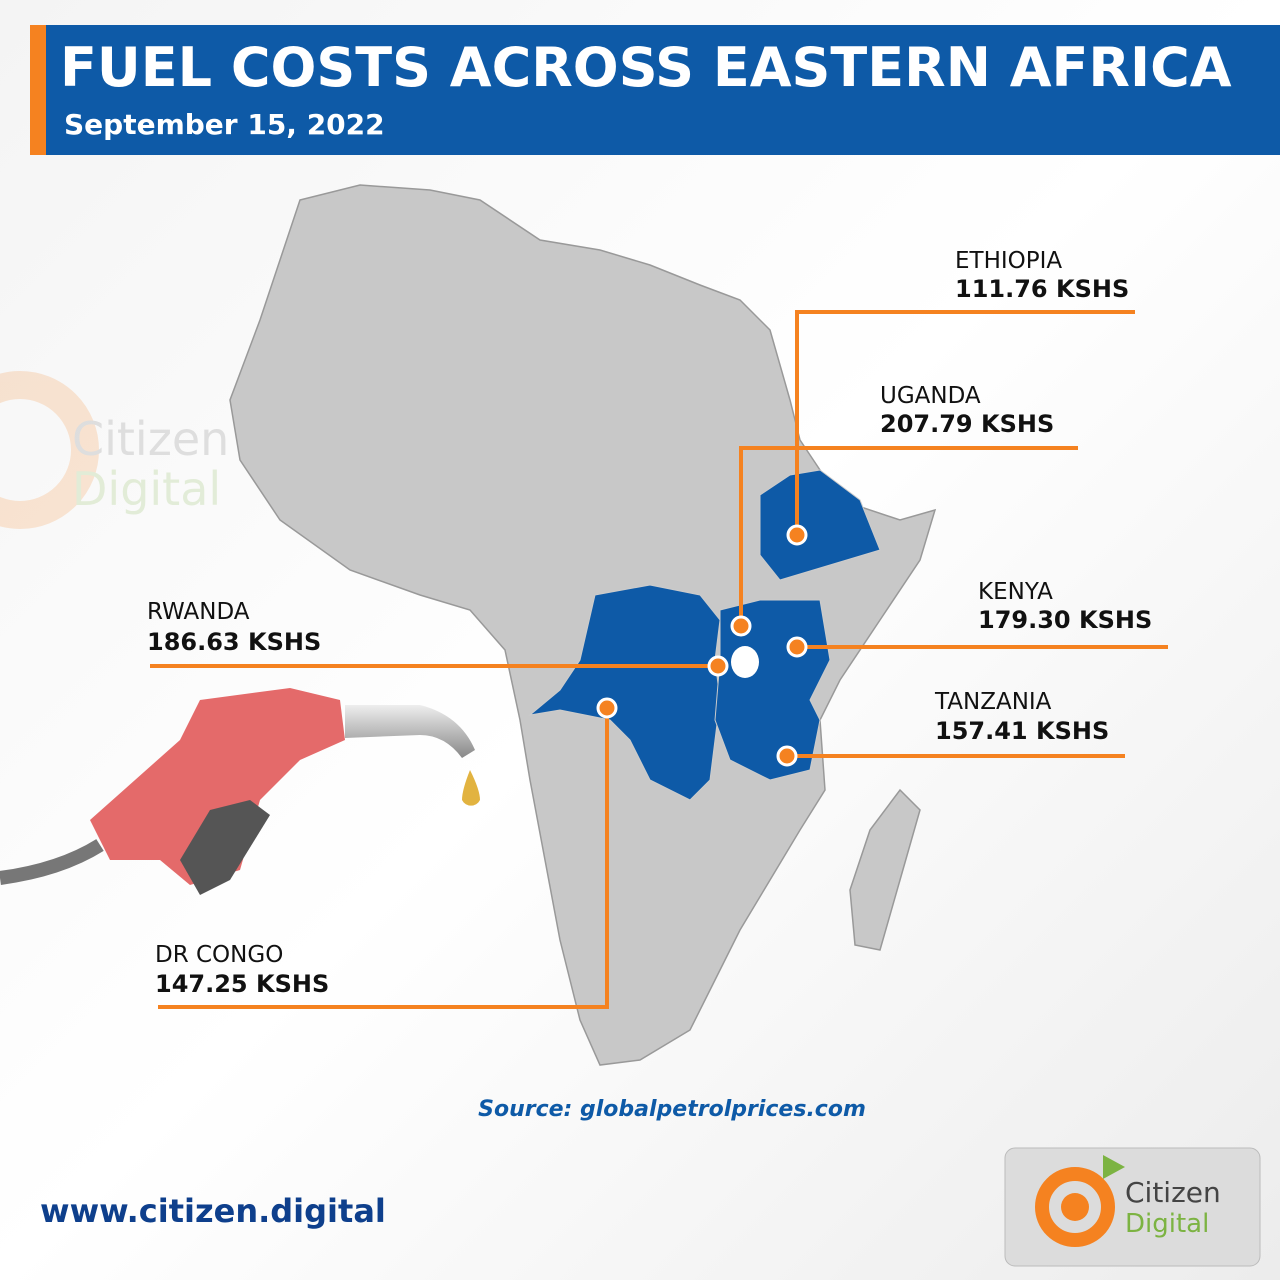 The width and height of the screenshot is (1280, 1284). What do you see at coordinates (150, 439) in the screenshot?
I see `watermark-line1: Citizen` at bounding box center [150, 439].